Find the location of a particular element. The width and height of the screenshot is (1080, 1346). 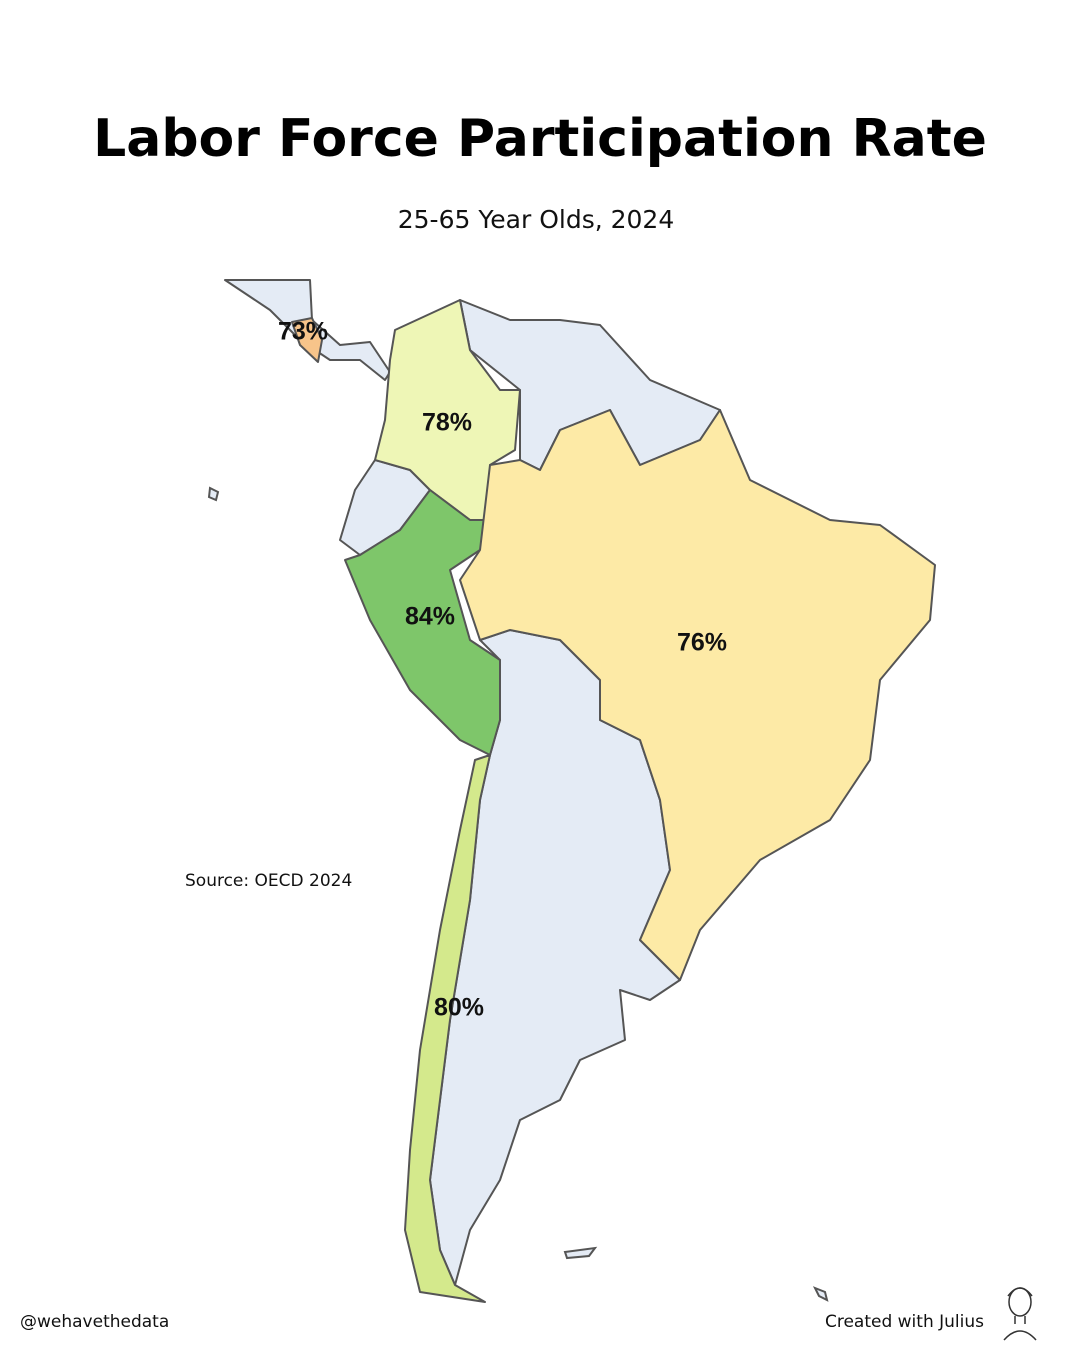

source: Source: OECD 2024 is located at coordinates (268, 881).